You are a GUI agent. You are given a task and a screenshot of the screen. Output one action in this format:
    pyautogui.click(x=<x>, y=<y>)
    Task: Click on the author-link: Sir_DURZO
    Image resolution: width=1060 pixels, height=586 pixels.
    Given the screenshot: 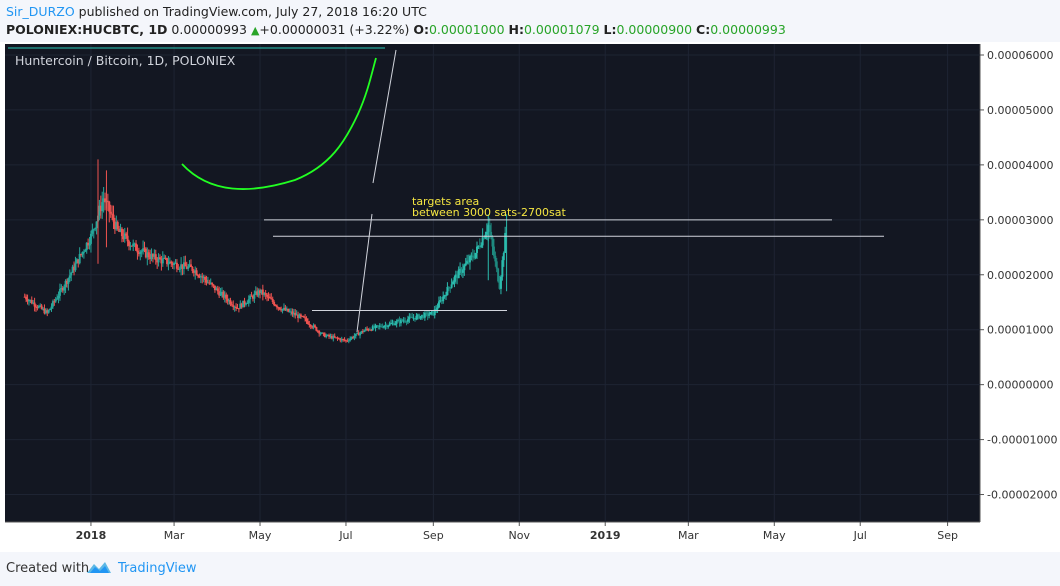 What is the action you would take?
    pyautogui.click(x=40, y=11)
    